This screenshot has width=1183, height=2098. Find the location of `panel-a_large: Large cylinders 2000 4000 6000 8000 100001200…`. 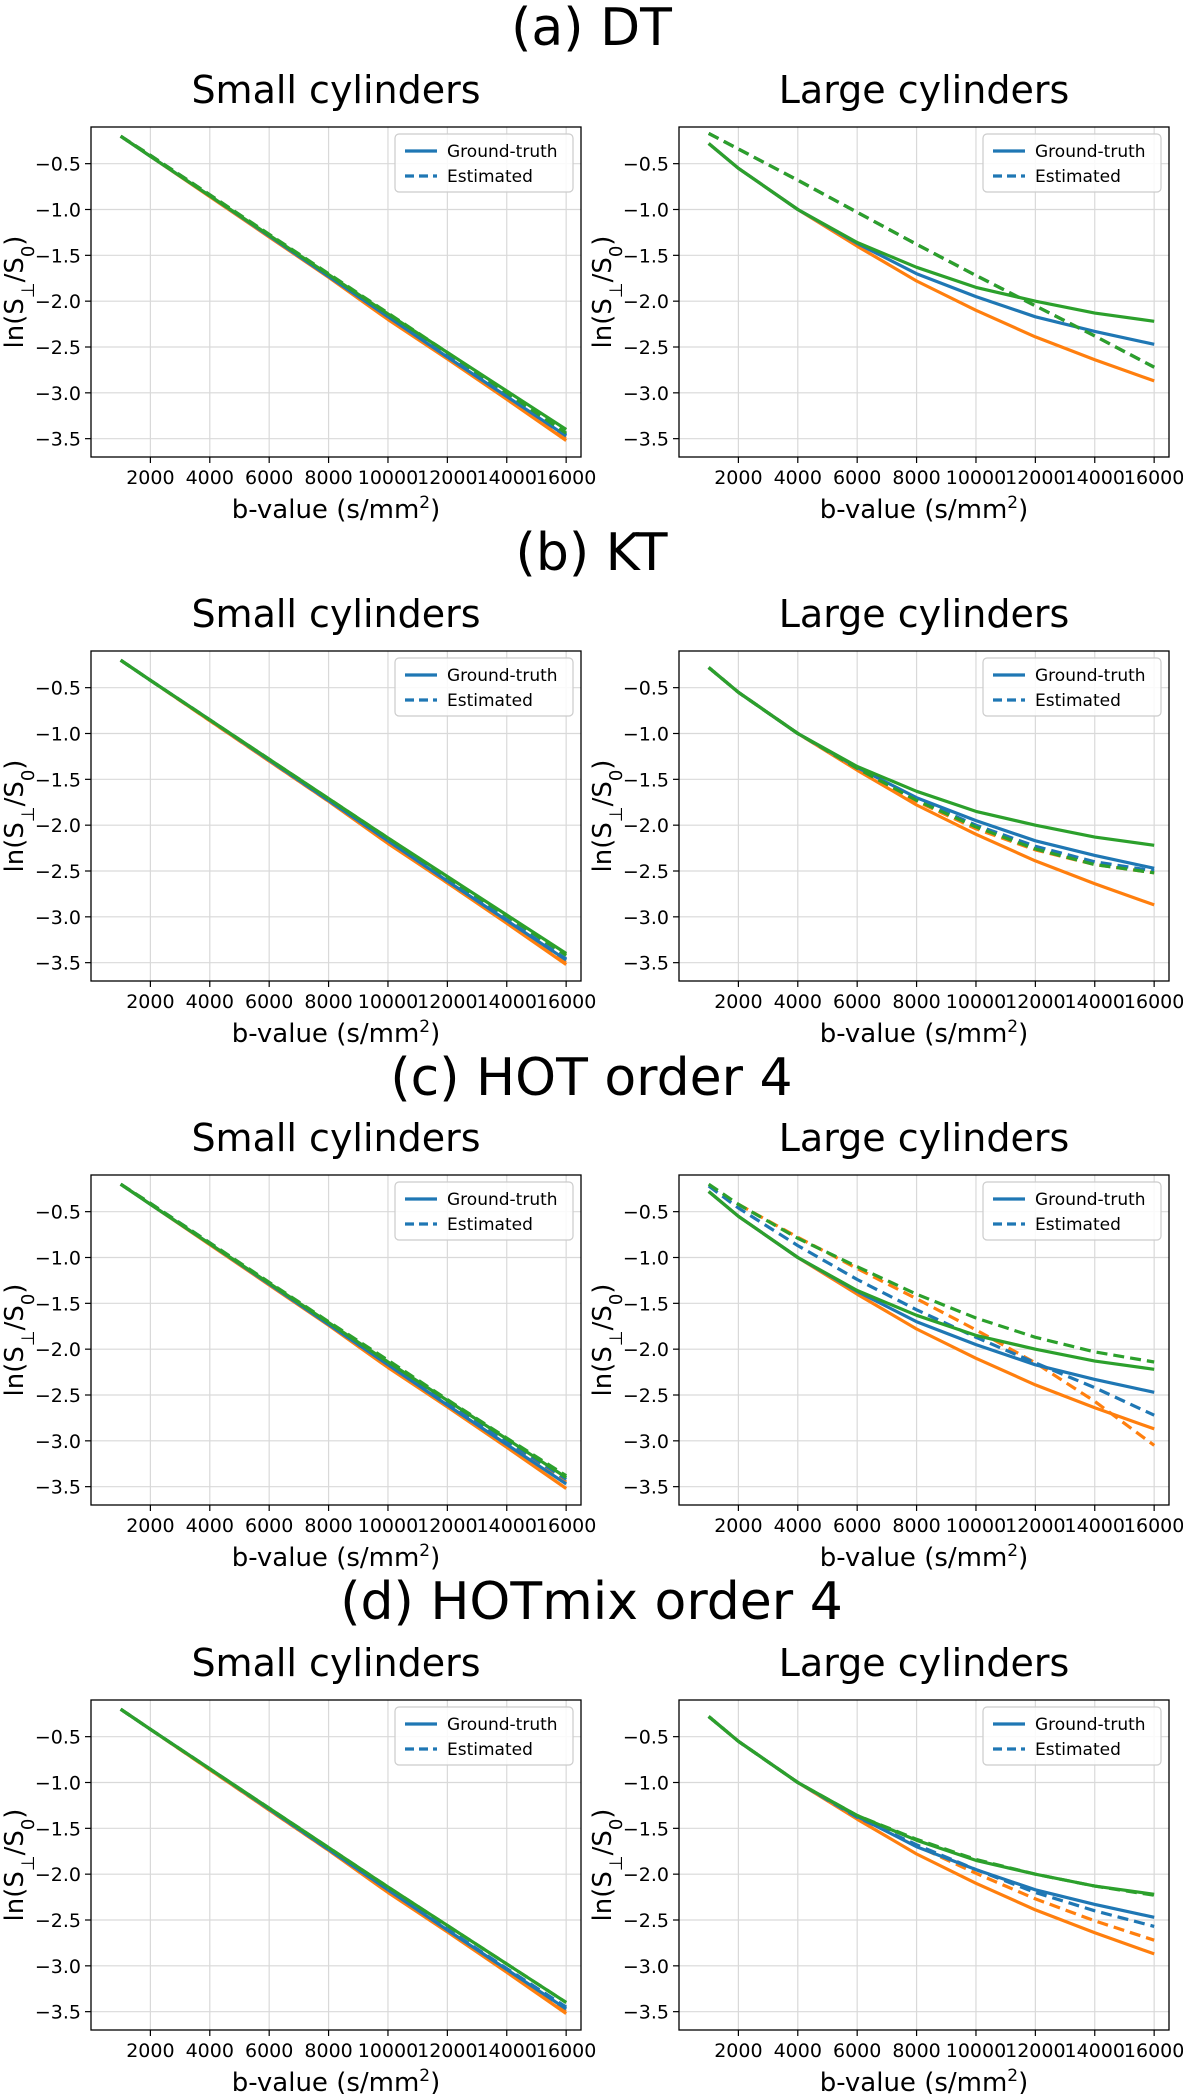

panel-a_large: Large cylinders 2000 4000 6000 8000 100001200… is located at coordinates (885, 296).